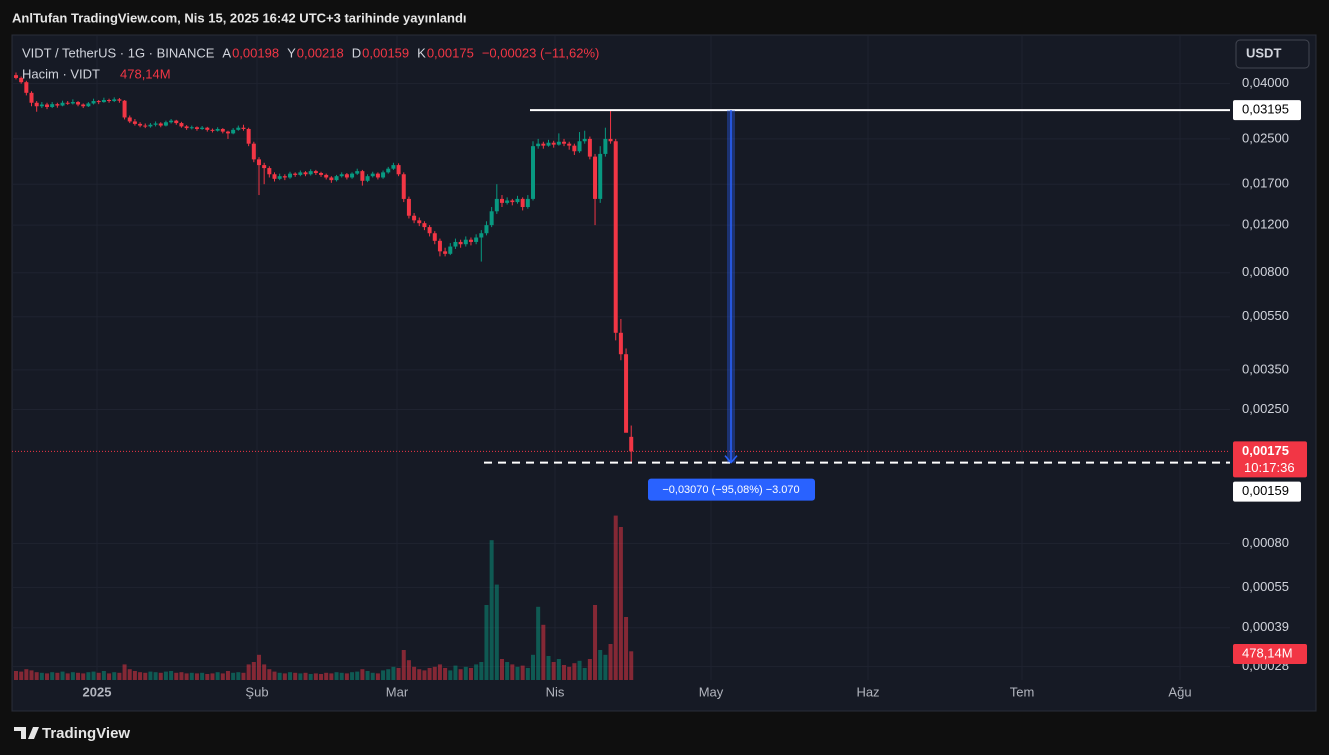 This screenshot has height=755, width=1329. What do you see at coordinates (1265, 450) in the screenshot?
I see `last-price-label: 0,00175` at bounding box center [1265, 450].